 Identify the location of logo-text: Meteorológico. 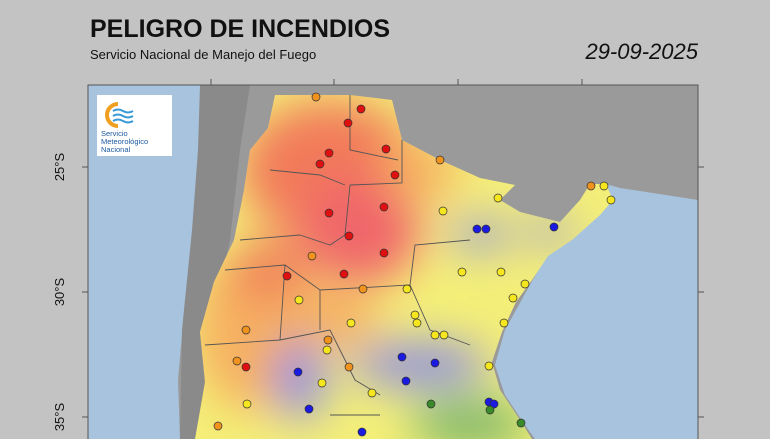
(124, 141).